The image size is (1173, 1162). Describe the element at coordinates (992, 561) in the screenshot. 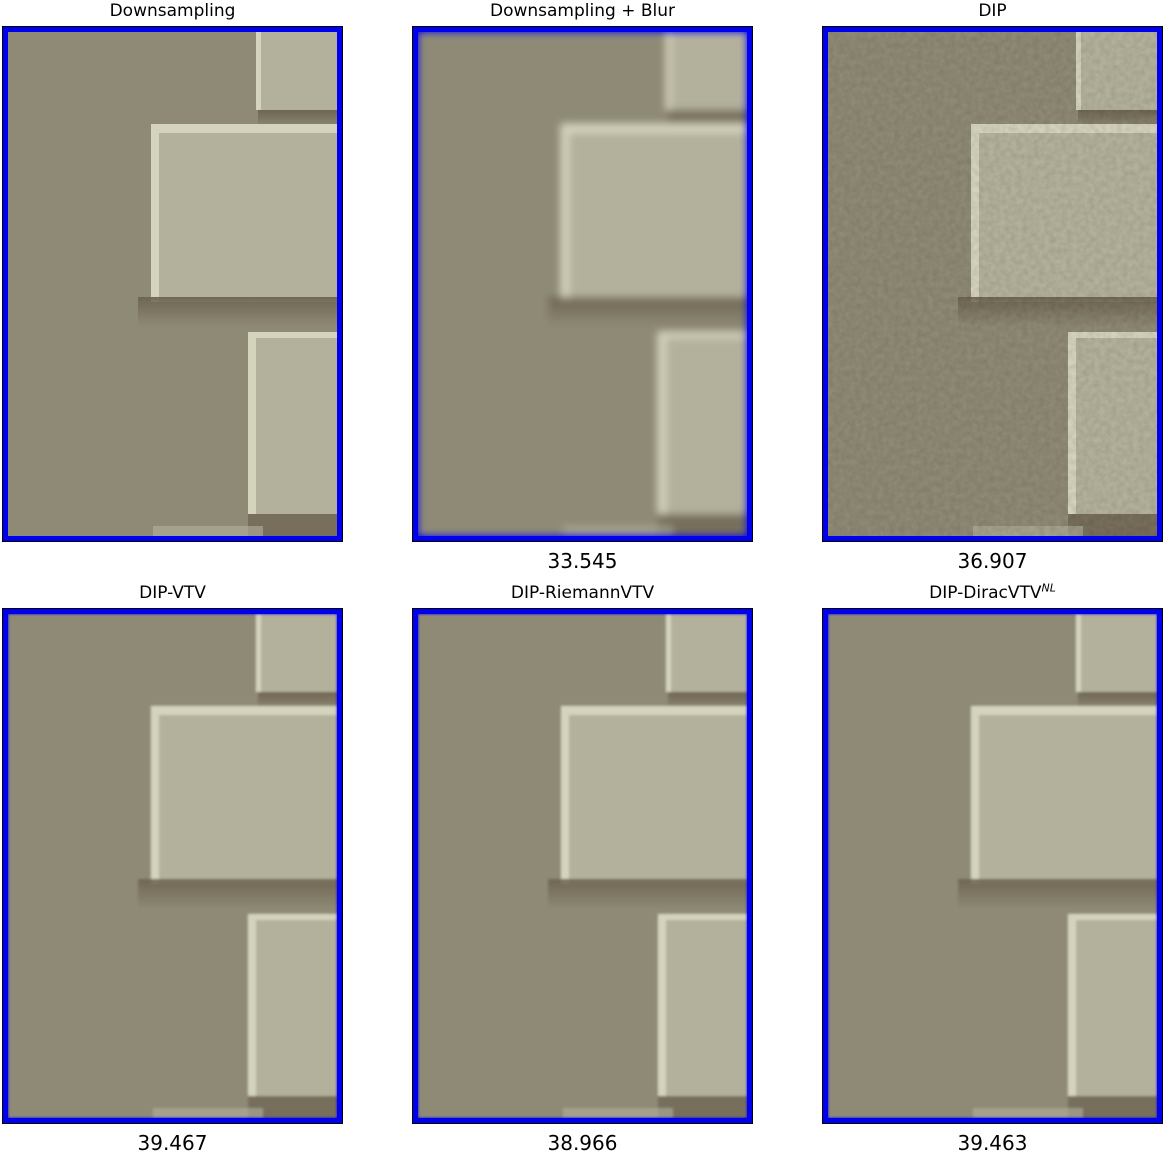

I see `psnr-score: 36.907` at that location.